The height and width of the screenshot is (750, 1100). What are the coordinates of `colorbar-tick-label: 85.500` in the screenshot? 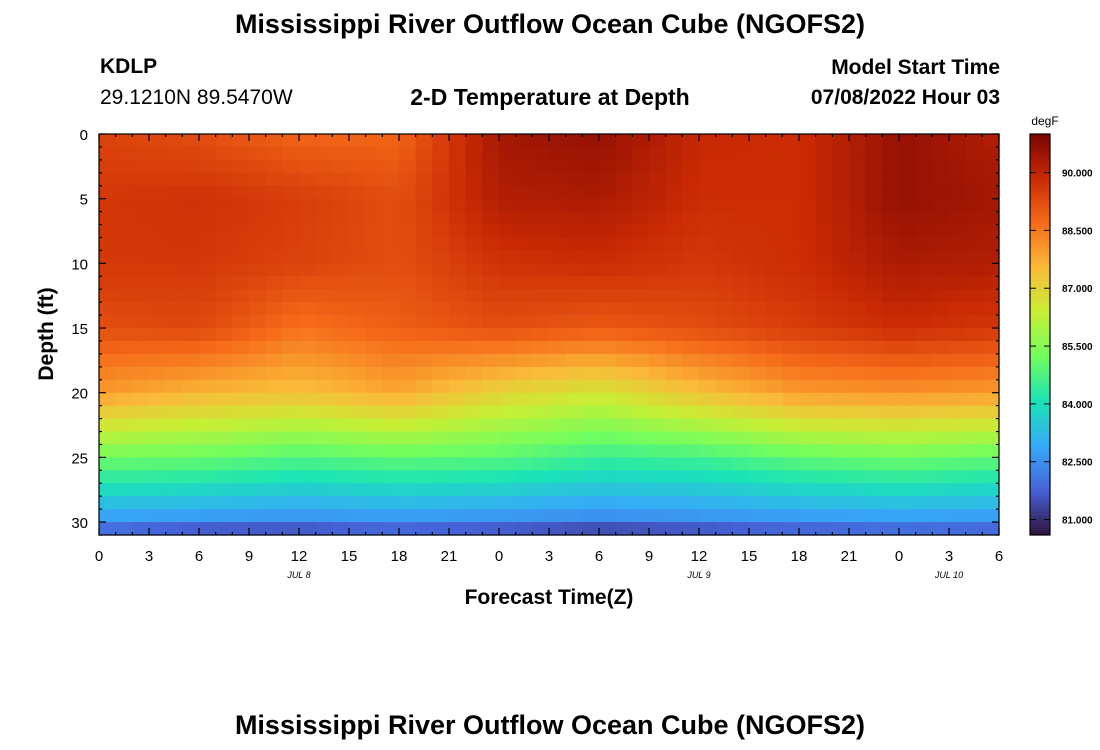 It's located at (1077, 347).